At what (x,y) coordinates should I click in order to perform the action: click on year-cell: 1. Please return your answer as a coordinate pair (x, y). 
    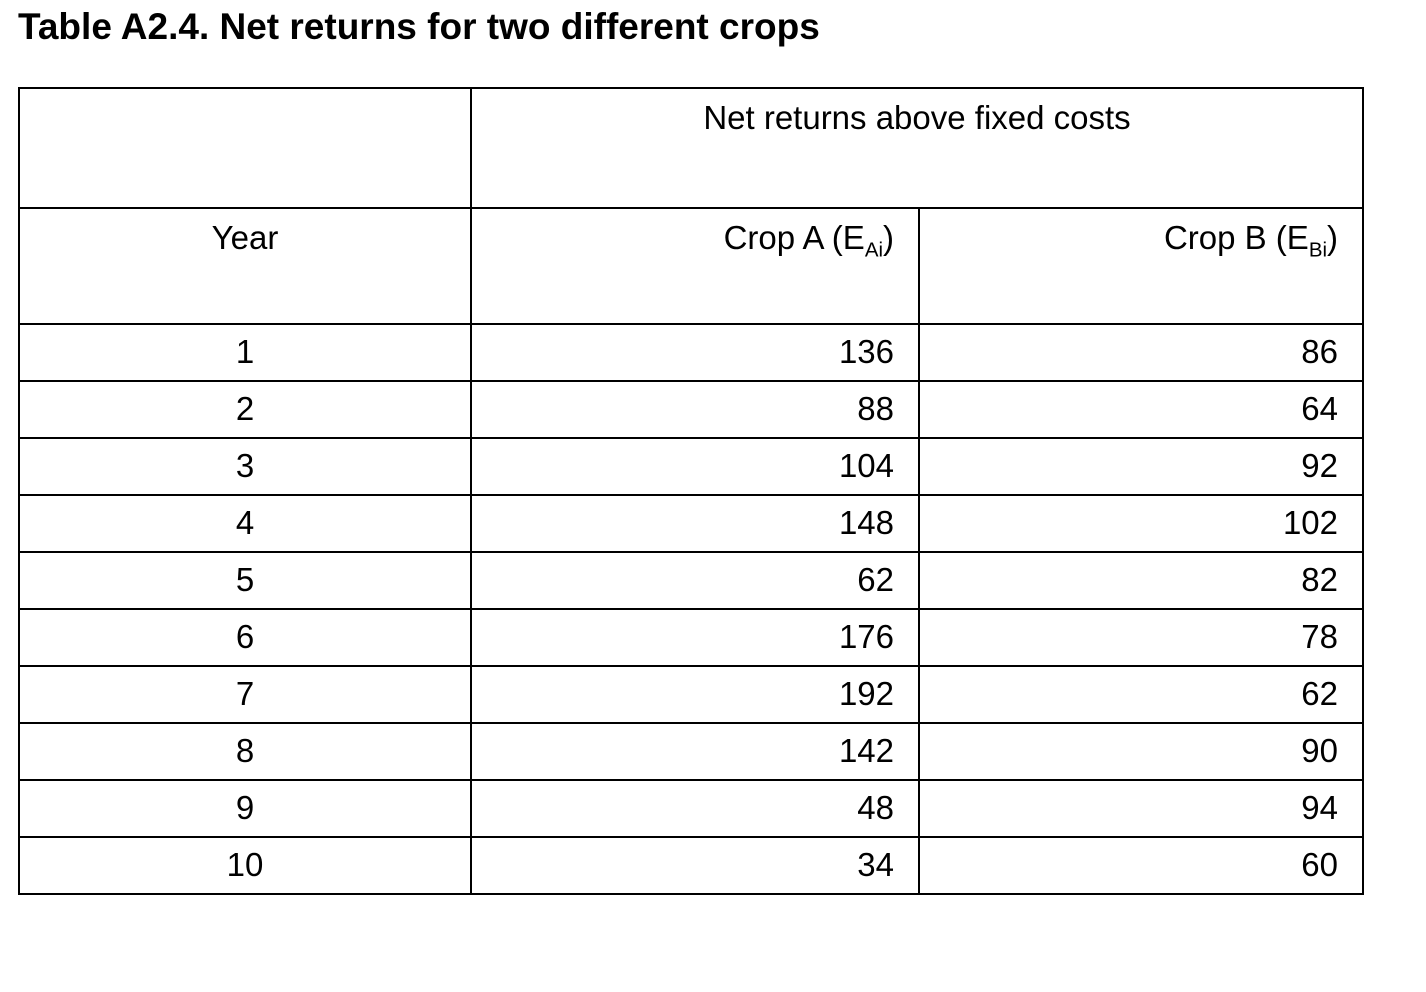
    Looking at the image, I should click on (245, 352).